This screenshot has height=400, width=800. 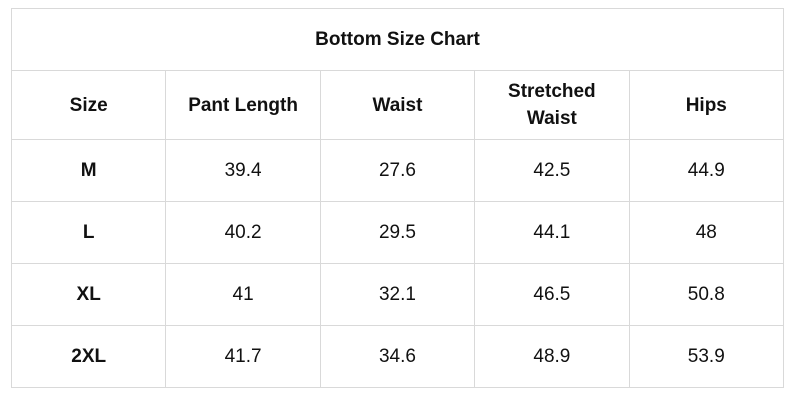 What do you see at coordinates (706, 232) in the screenshot?
I see `measure-cell: 48` at bounding box center [706, 232].